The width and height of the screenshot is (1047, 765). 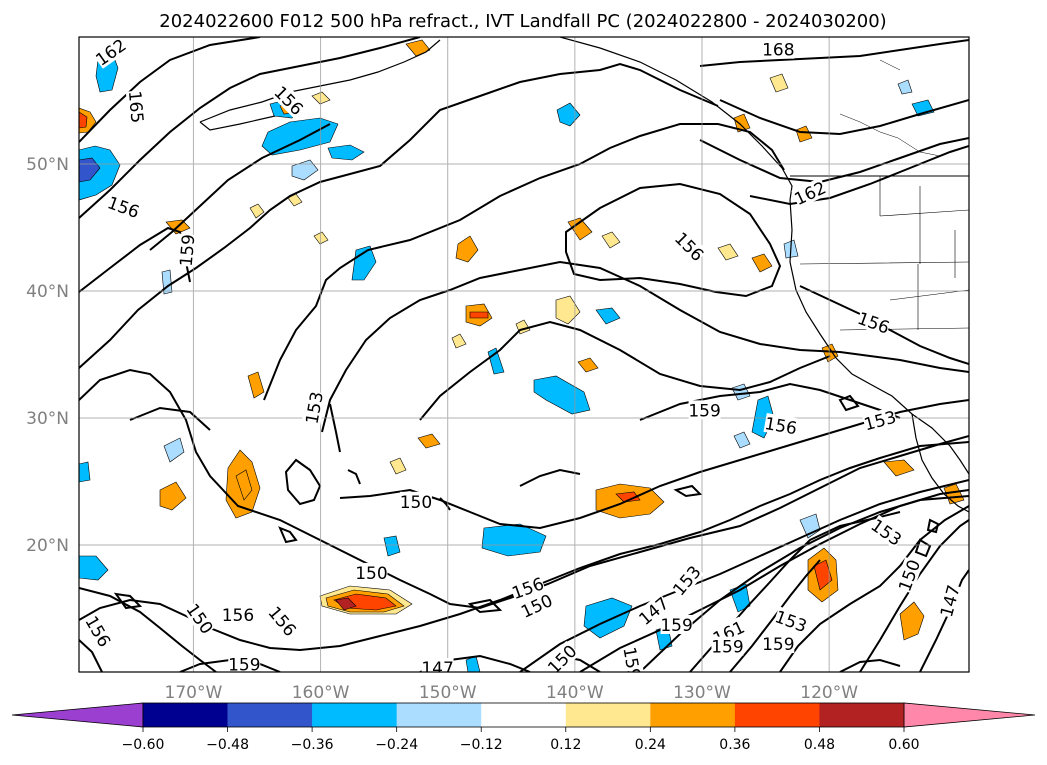 I want to click on x-tick-label: 120°W, so click(x=829, y=693).